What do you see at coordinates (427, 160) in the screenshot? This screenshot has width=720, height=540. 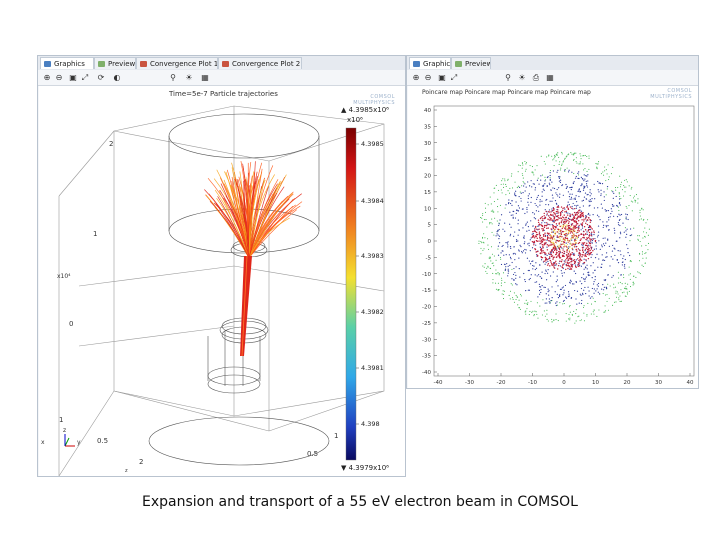 I see `y-tick-label: 25` at bounding box center [427, 160].